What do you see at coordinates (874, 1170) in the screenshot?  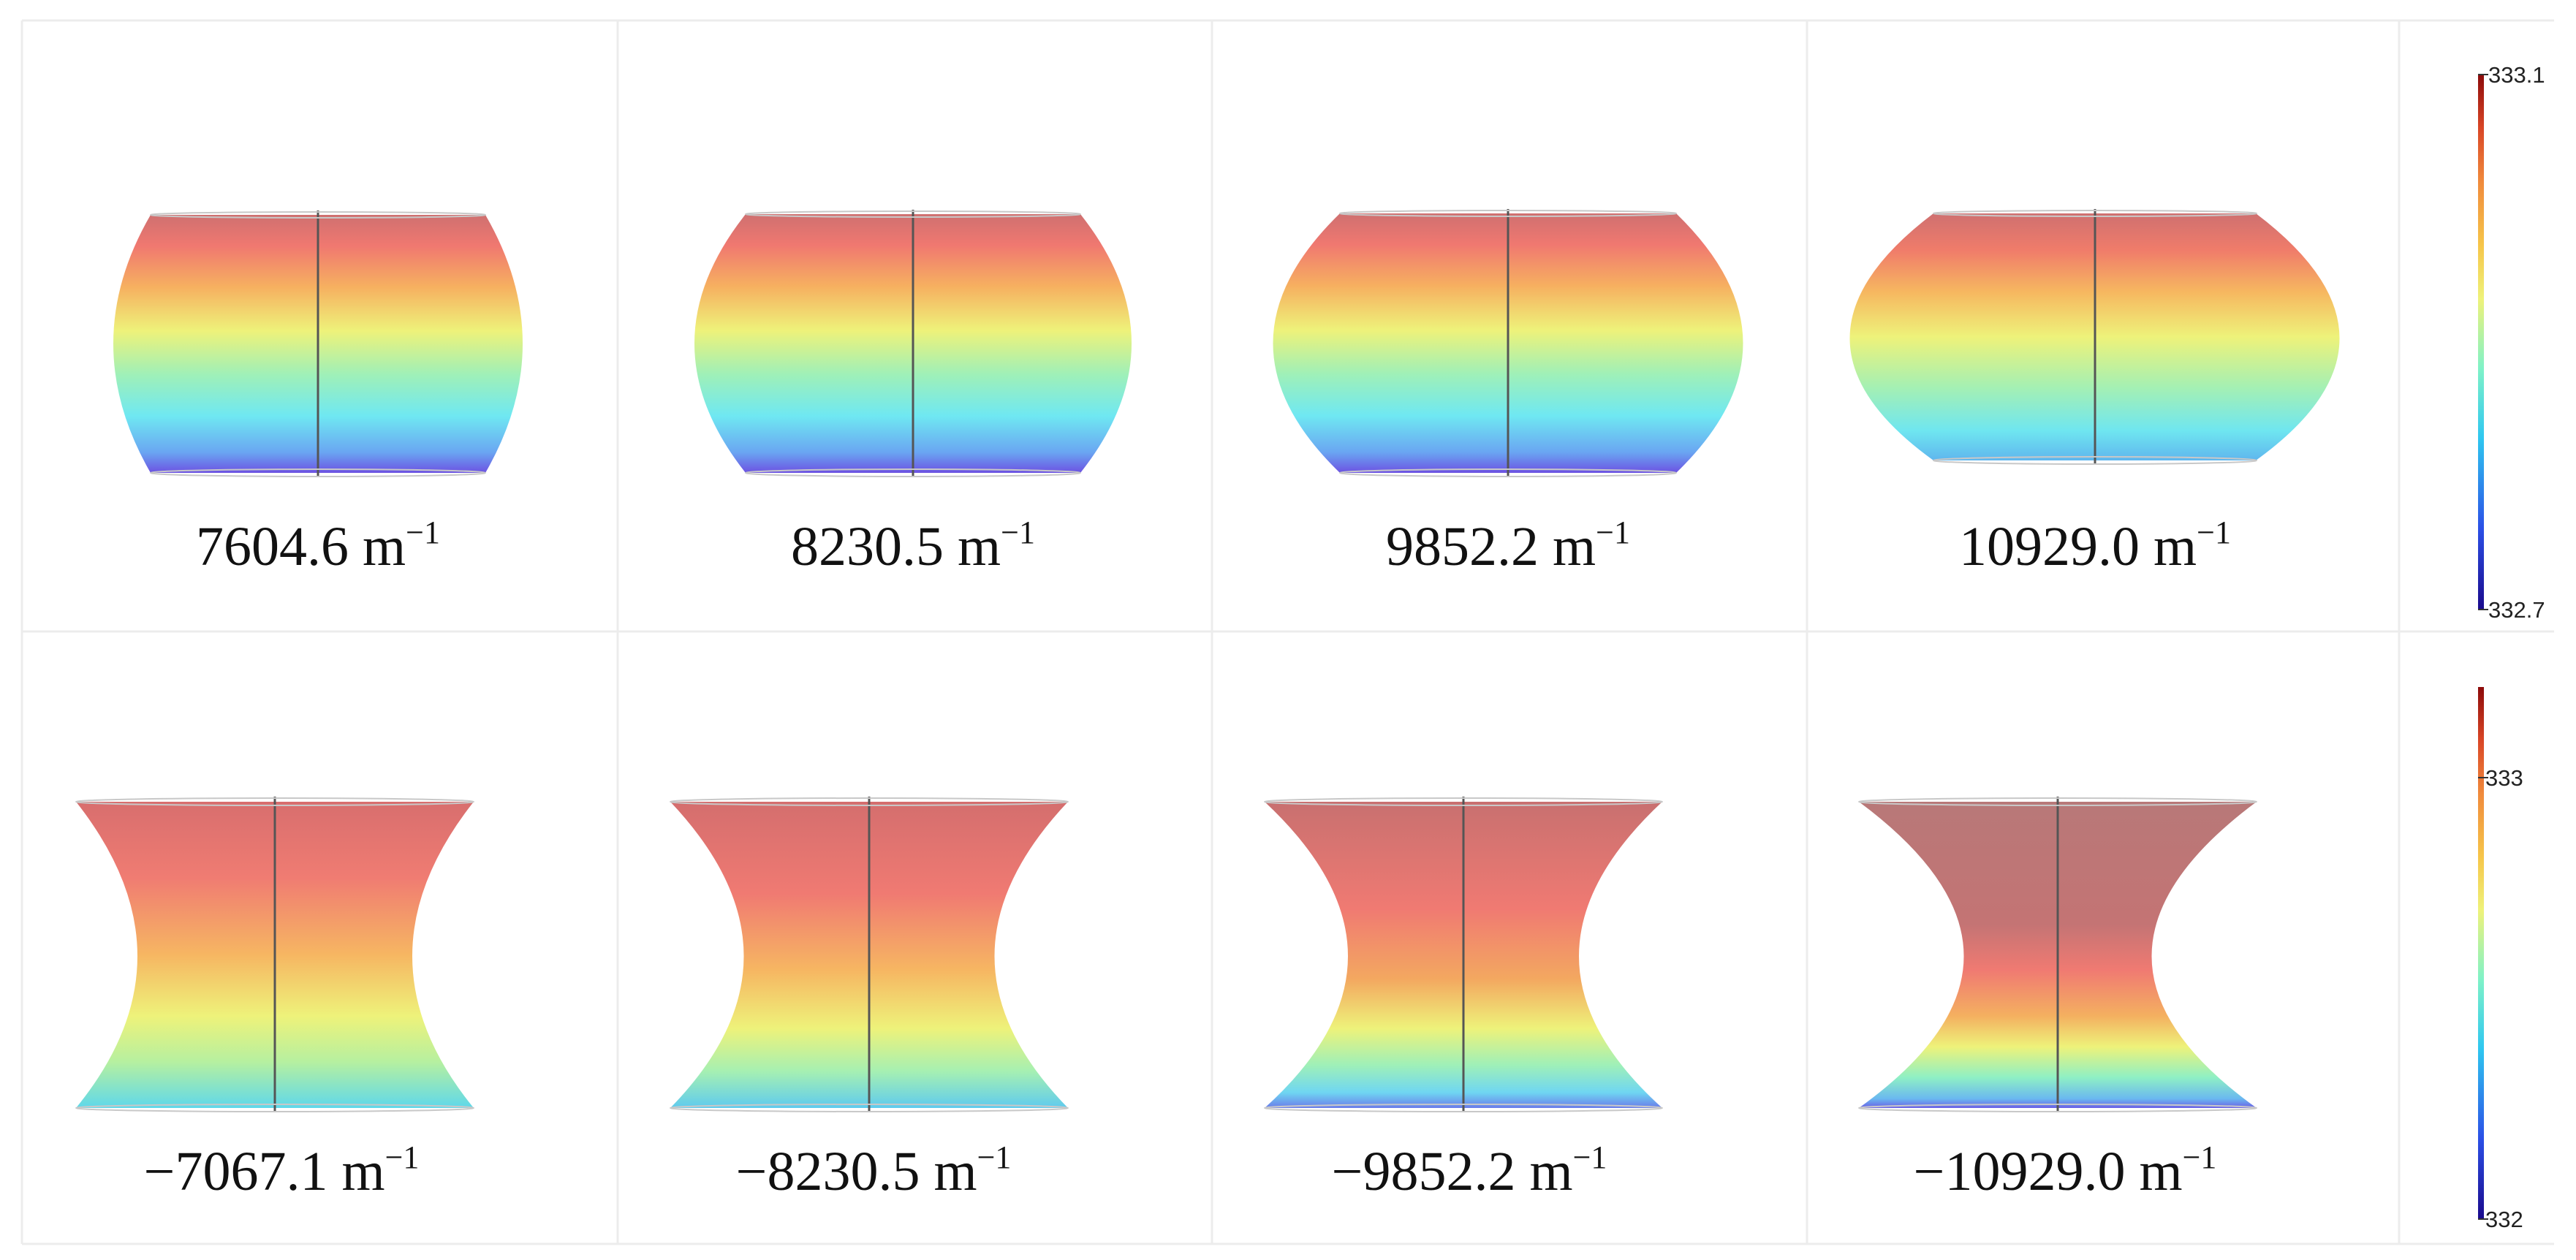 I see `curvature-label: −8230.5 m−1` at bounding box center [874, 1170].